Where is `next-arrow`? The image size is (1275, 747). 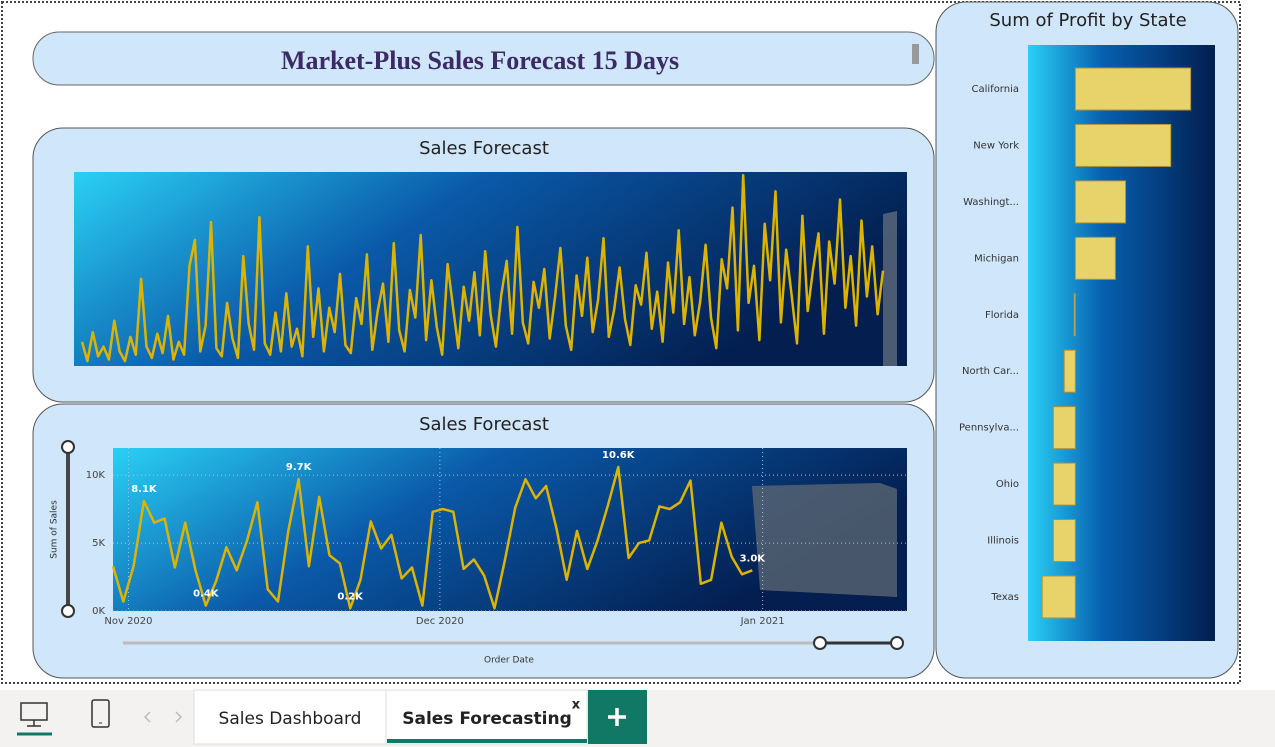 next-arrow is located at coordinates (179, 717).